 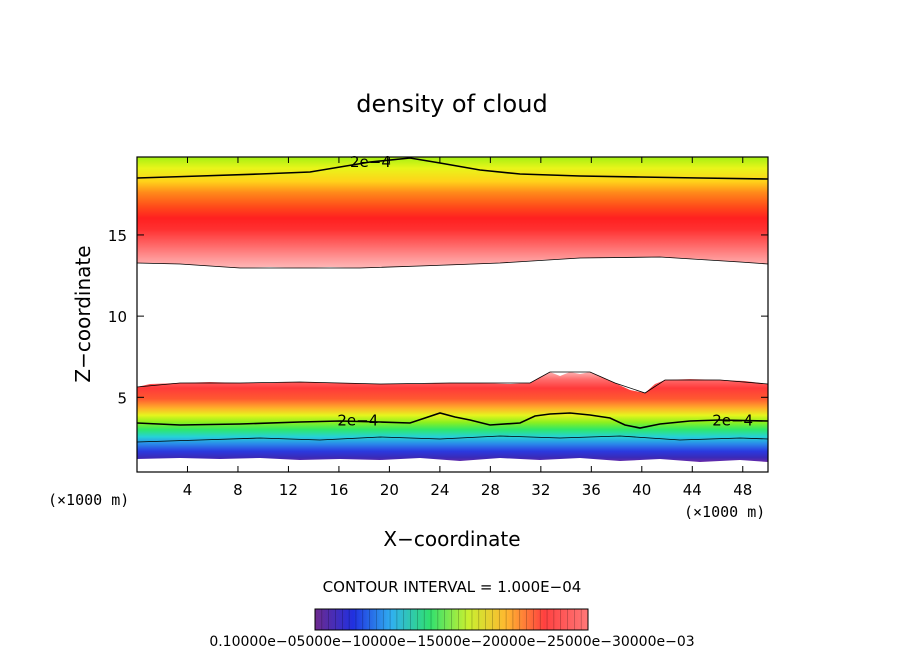 What do you see at coordinates (452, 212) in the screenshot?
I see `upper-cloud-layer` at bounding box center [452, 212].